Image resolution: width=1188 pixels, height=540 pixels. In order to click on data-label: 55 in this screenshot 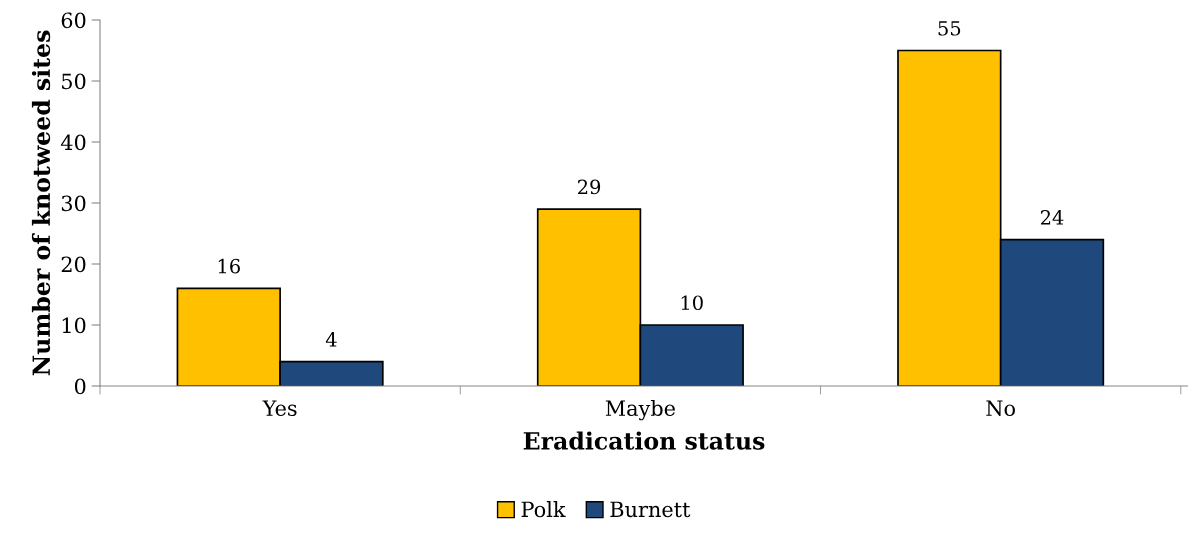, I will do `click(949, 28)`.